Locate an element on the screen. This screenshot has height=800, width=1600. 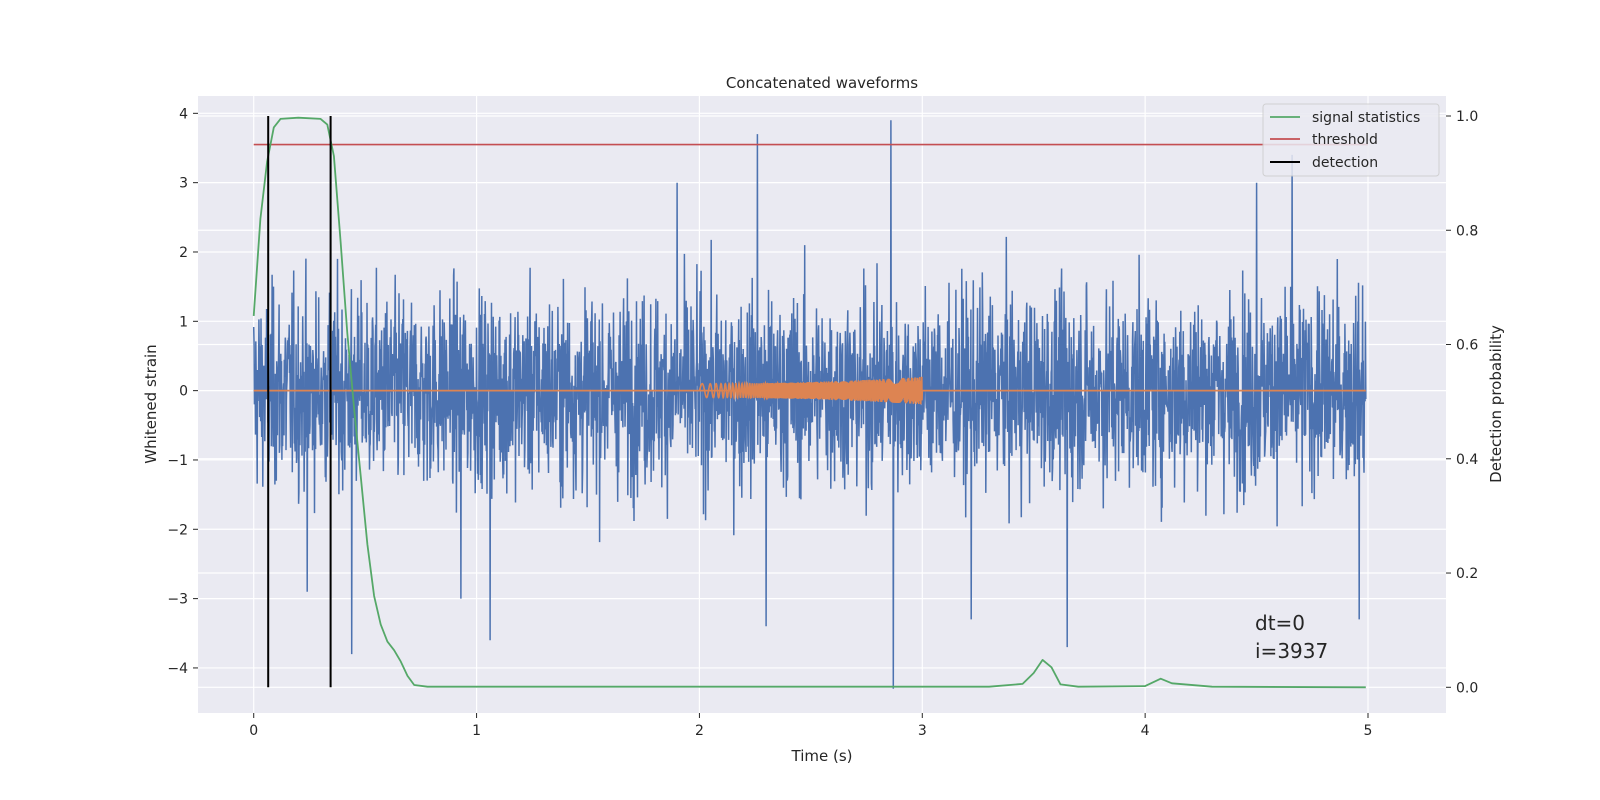
x-tick-label: 2 is located at coordinates (699, 731).